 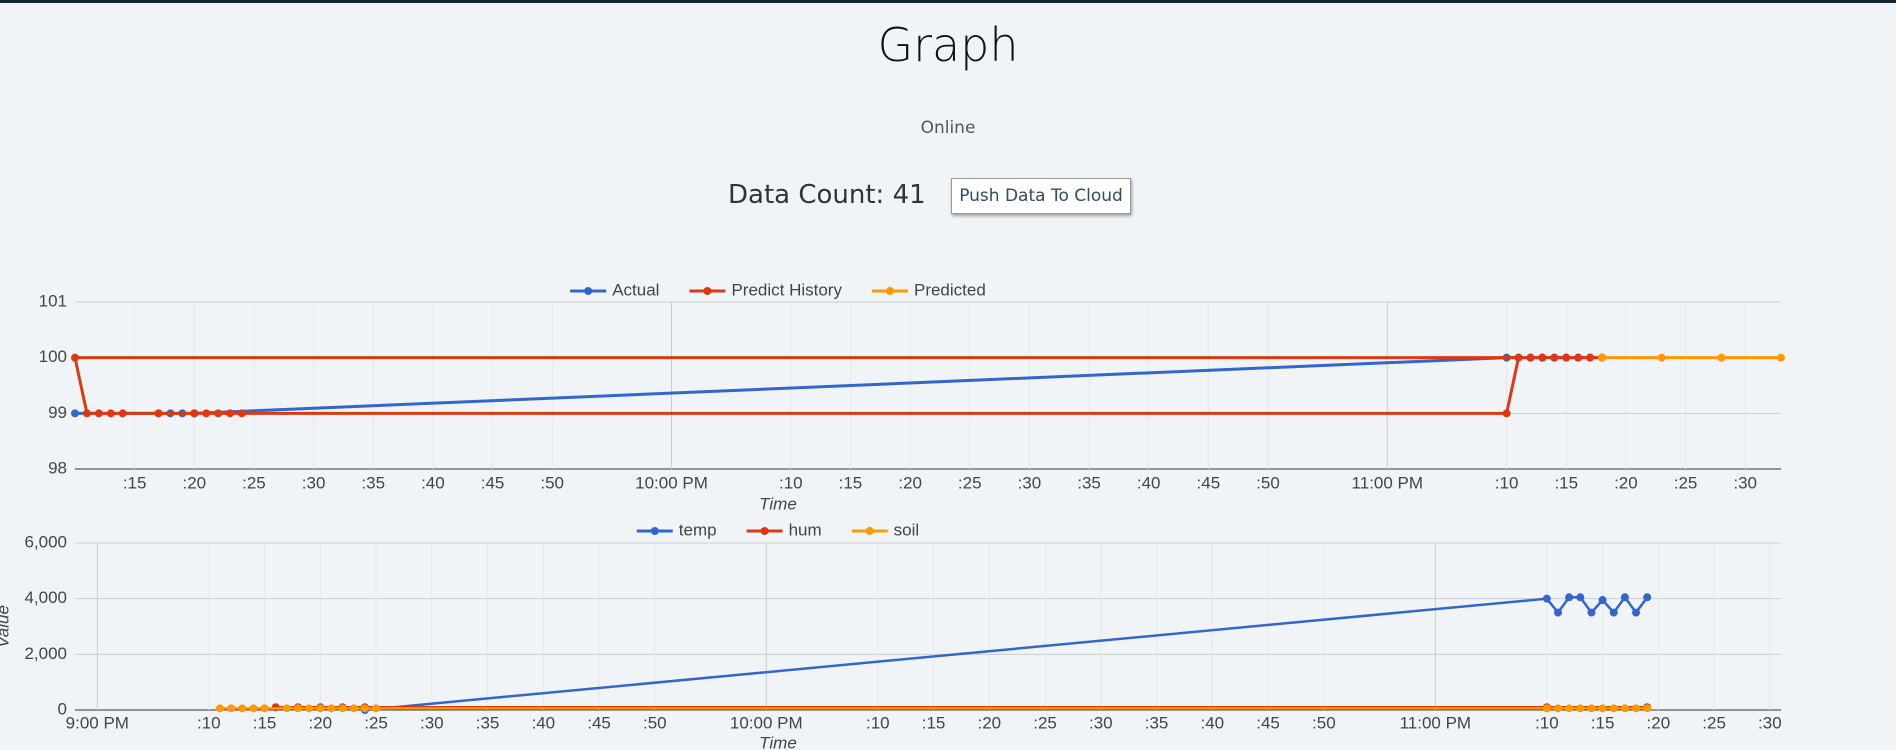 What do you see at coordinates (1041, 196) in the screenshot?
I see `push-button: Push Data To Cloud` at bounding box center [1041, 196].